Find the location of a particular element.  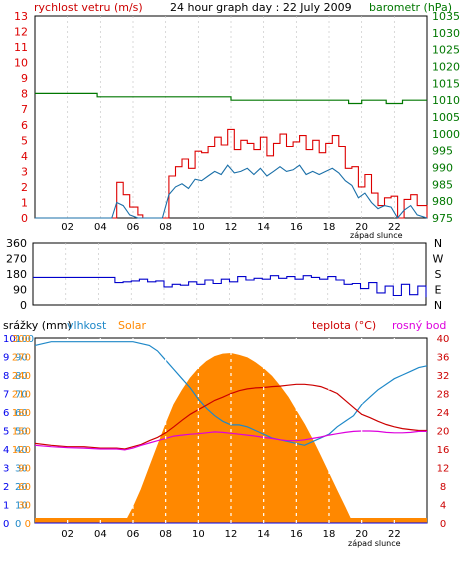

p3-x-tick: 06 is located at coordinates (133, 534).